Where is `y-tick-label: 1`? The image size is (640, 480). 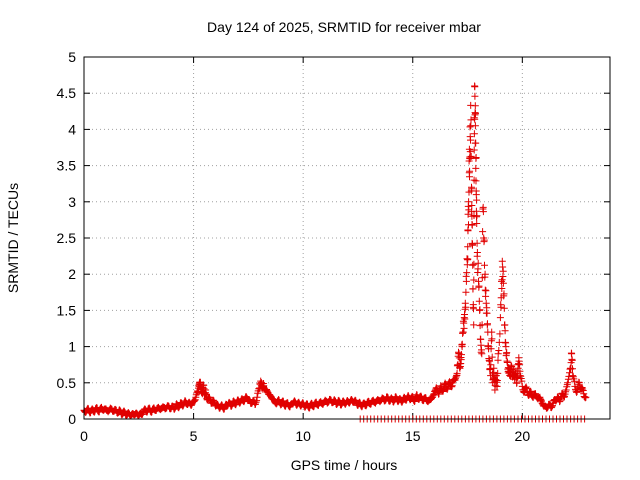 y-tick-label: 1 is located at coordinates (72, 347).